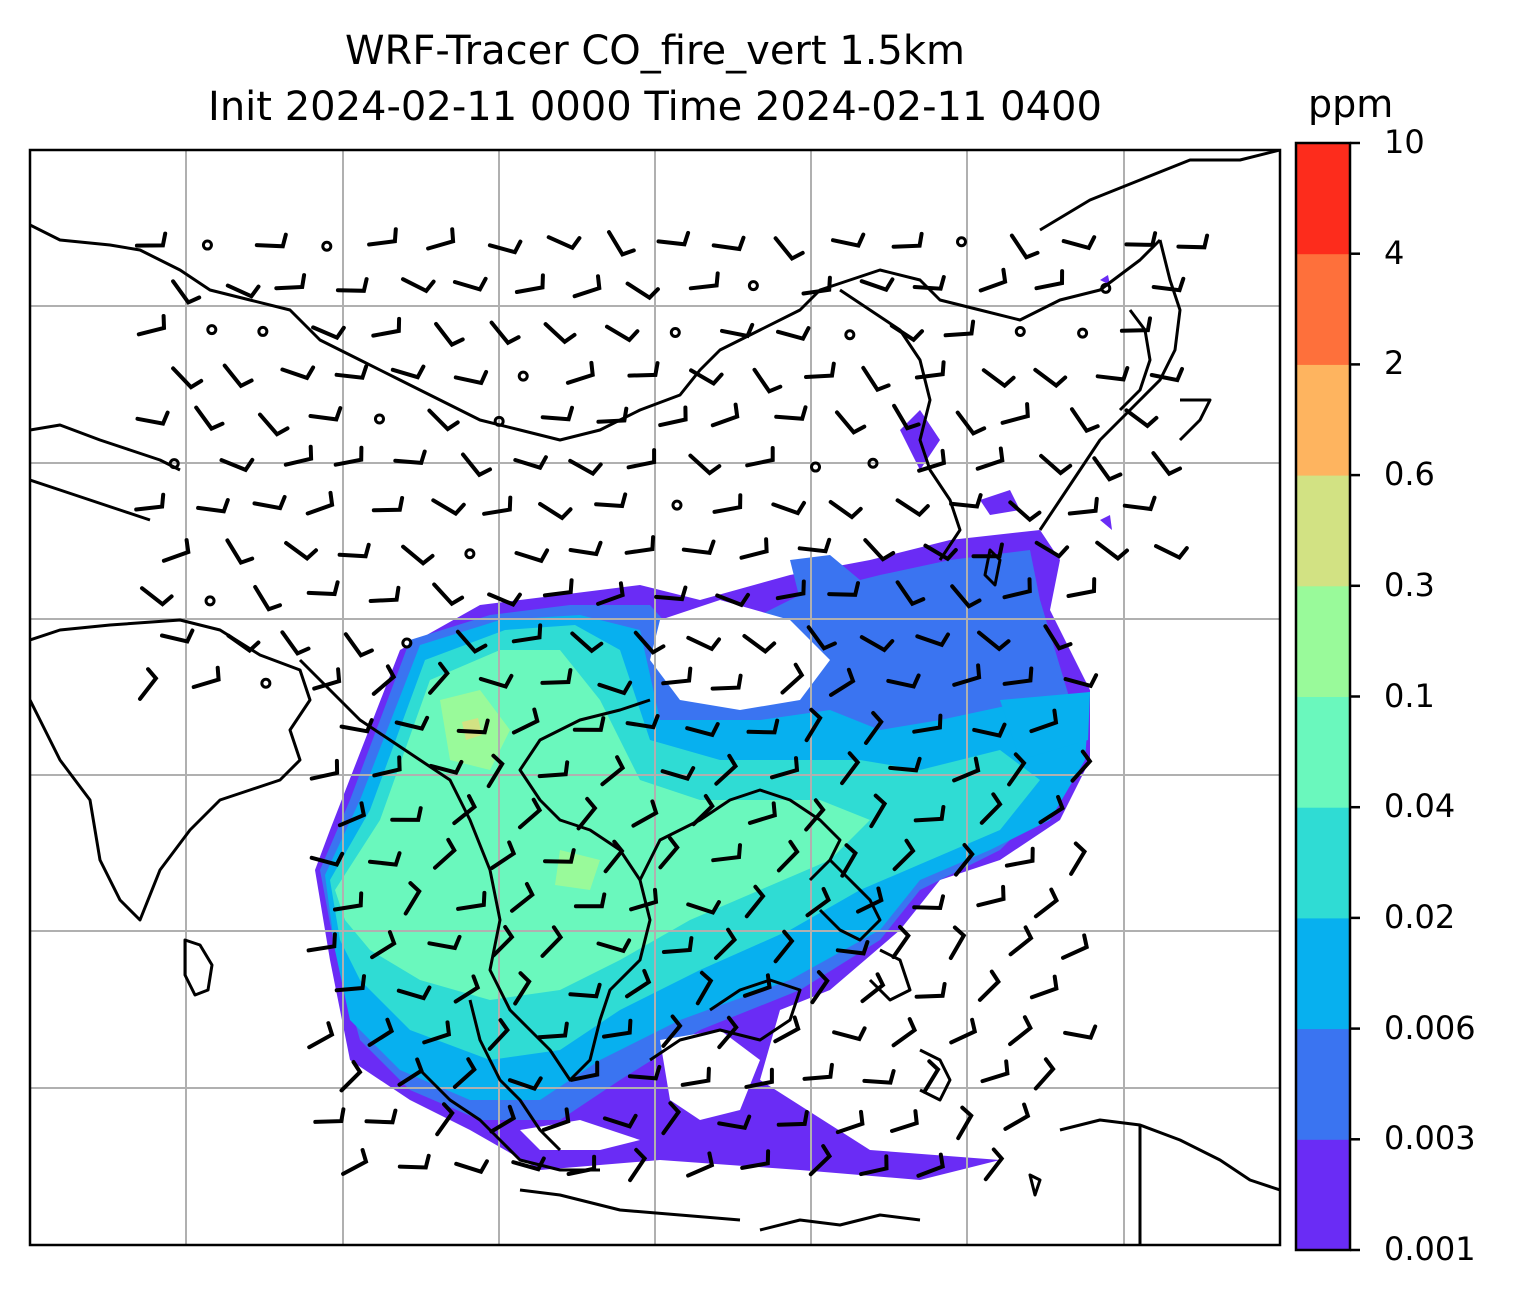 The height and width of the screenshot is (1306, 1528). I want to click on colorbar-tick-label: 2, so click(1394, 363).